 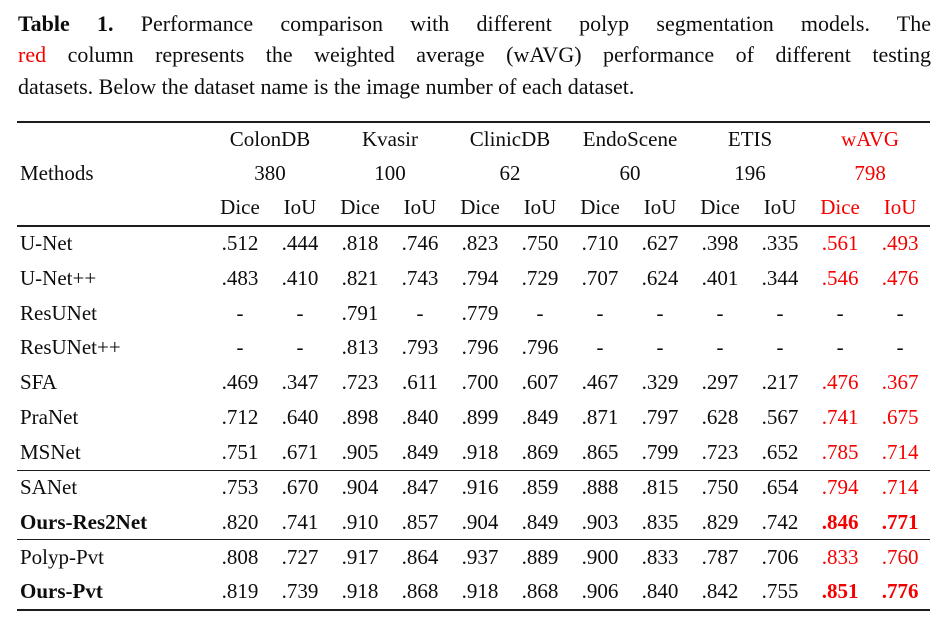 What do you see at coordinates (49, 417) in the screenshot?
I see `method-cell: PraNet` at bounding box center [49, 417].